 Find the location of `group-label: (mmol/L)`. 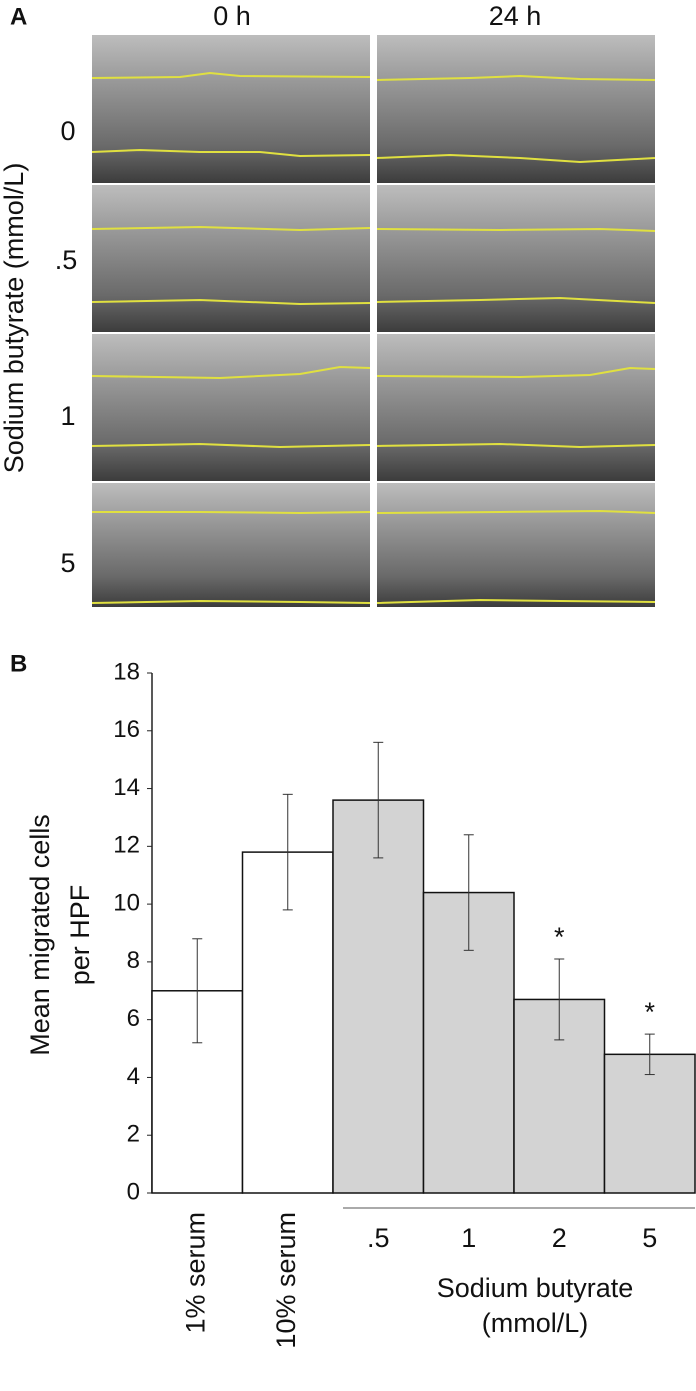

group-label: (mmol/L) is located at coordinates (535, 1323).